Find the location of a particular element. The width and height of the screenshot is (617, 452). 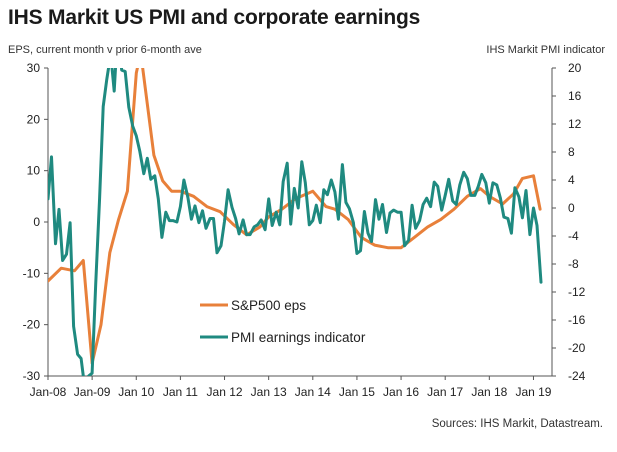

legend-label: S&P500 eps is located at coordinates (268, 305).